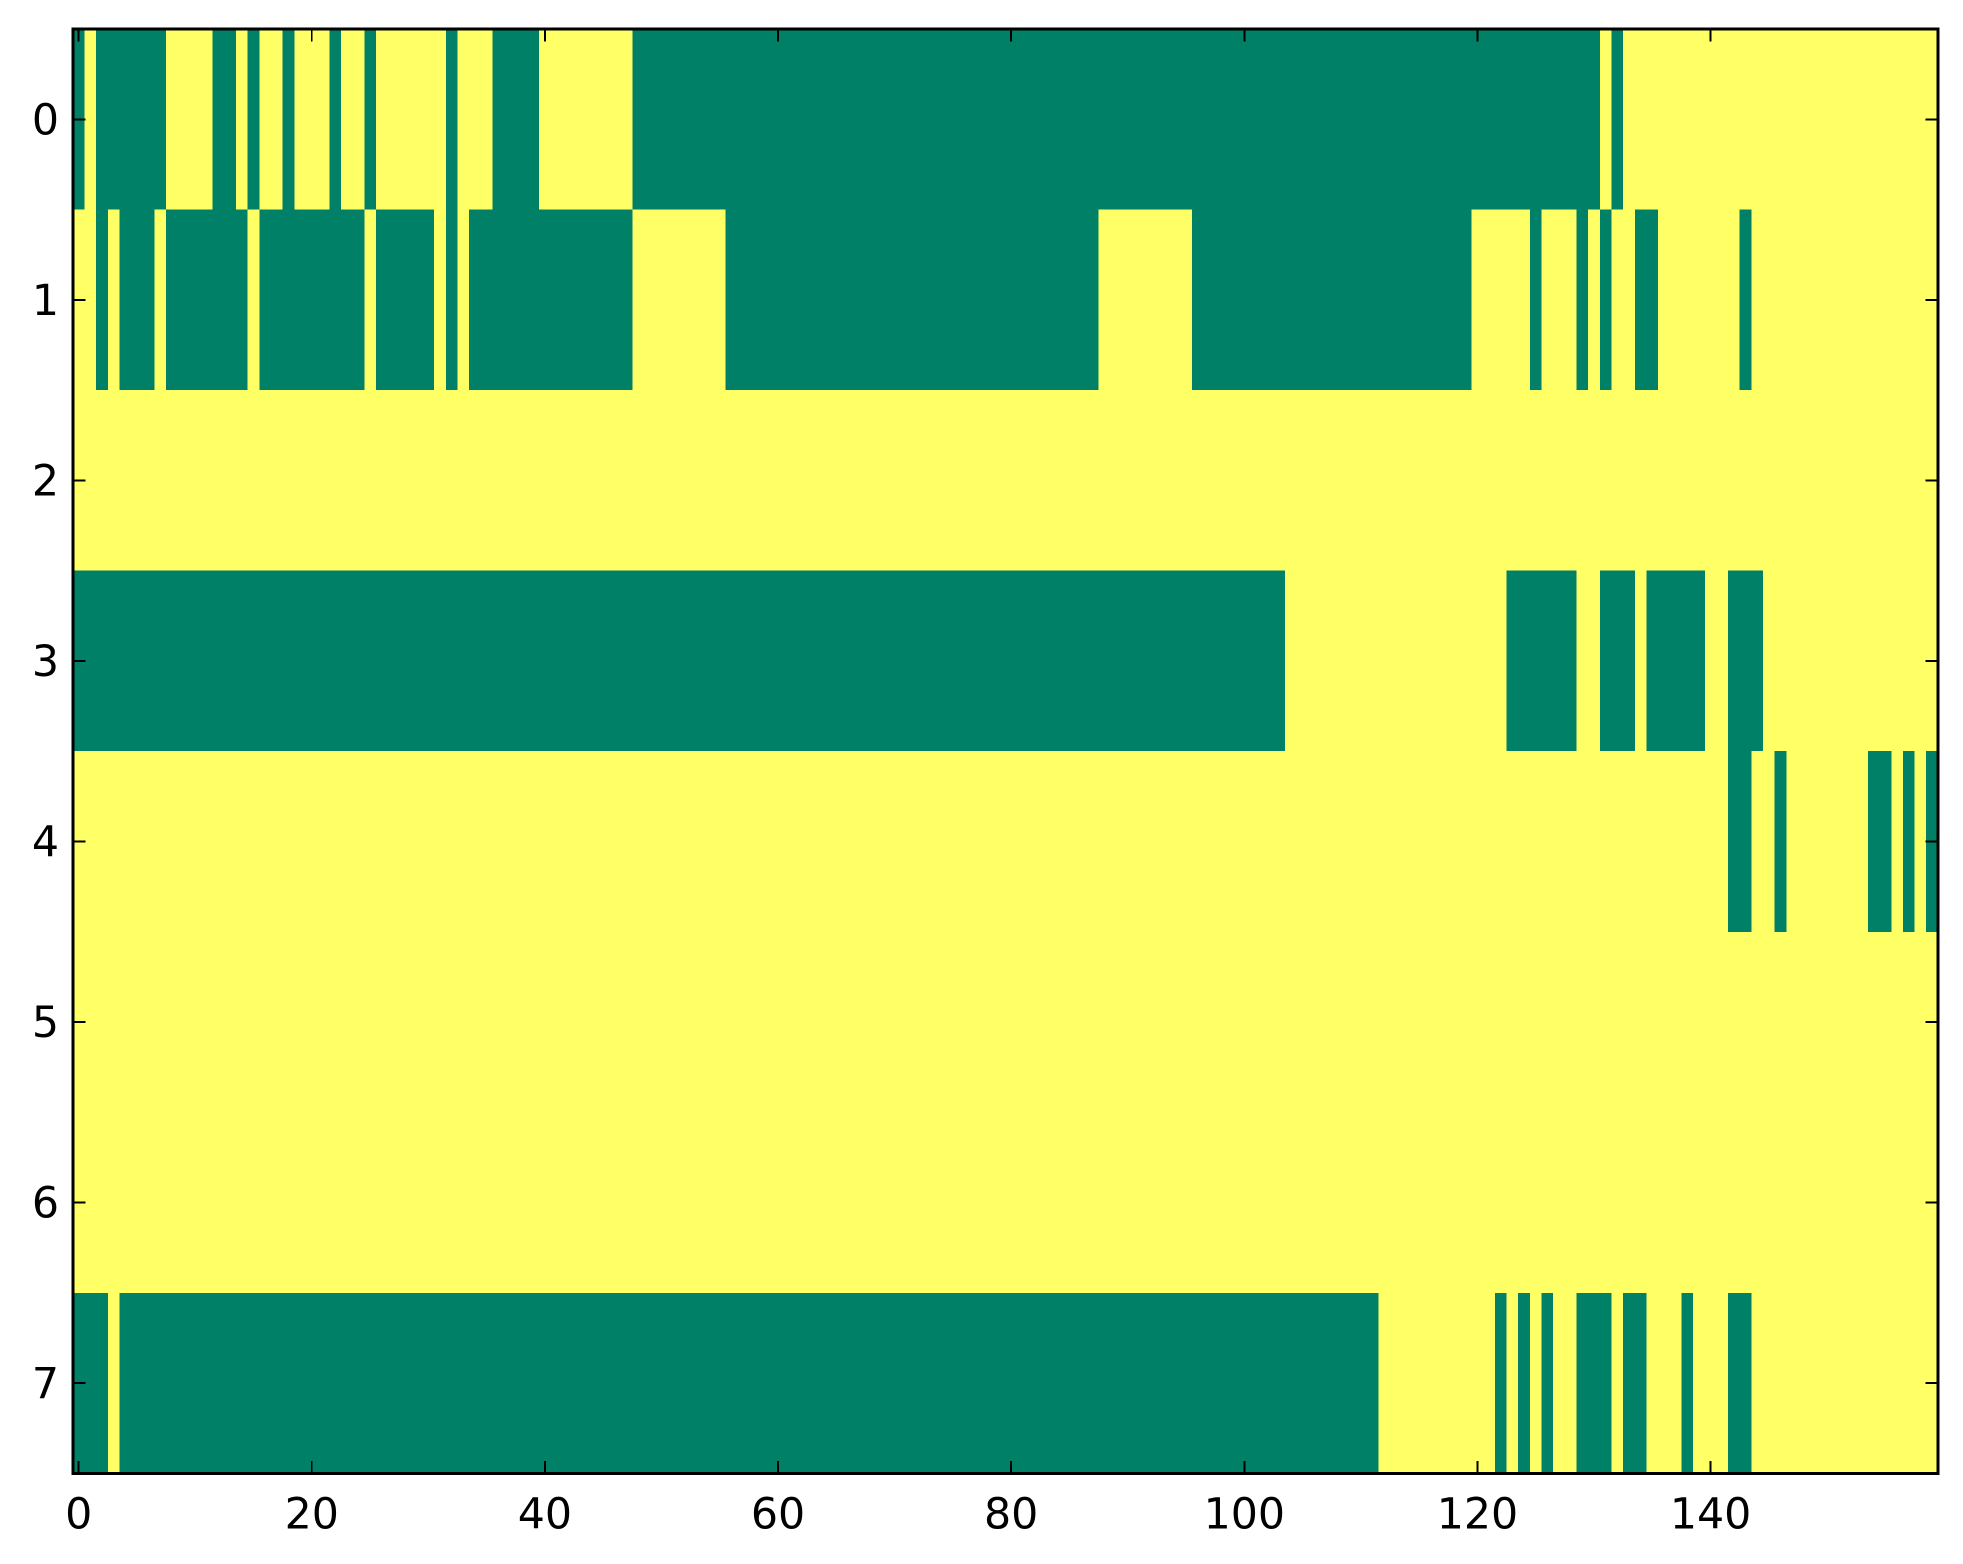 Image resolution: width=1963 pixels, height=1564 pixels. Describe the element at coordinates (78, 1515) in the screenshot. I see `x-tick-label: 0` at that location.